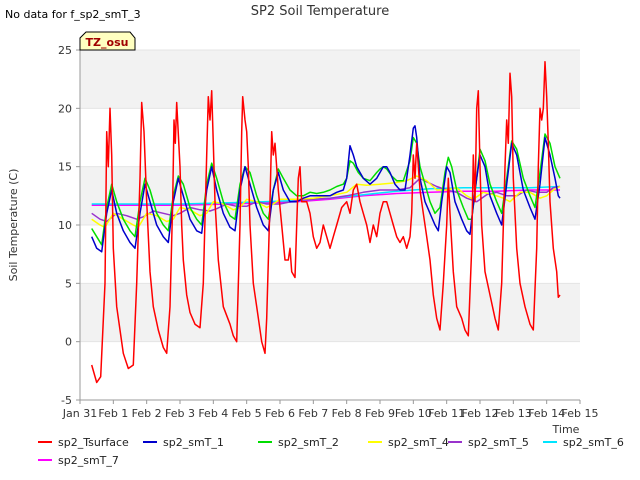 This screenshot has height=480, width=640. I want to click on legend-item-sp2-smT-4: sp2_smT_4, so click(408, 443).